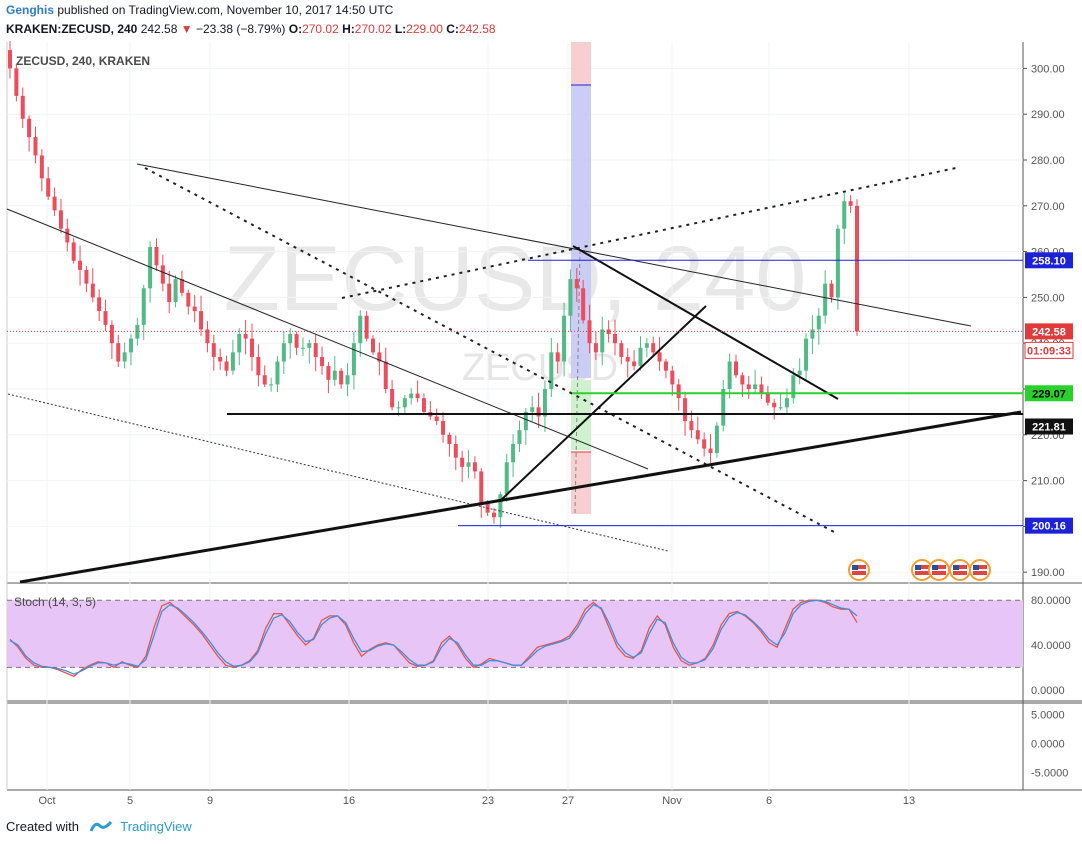  Describe the element at coordinates (1051, 646) in the screenshot. I see `stoch-tick-label: 40.0000` at that location.